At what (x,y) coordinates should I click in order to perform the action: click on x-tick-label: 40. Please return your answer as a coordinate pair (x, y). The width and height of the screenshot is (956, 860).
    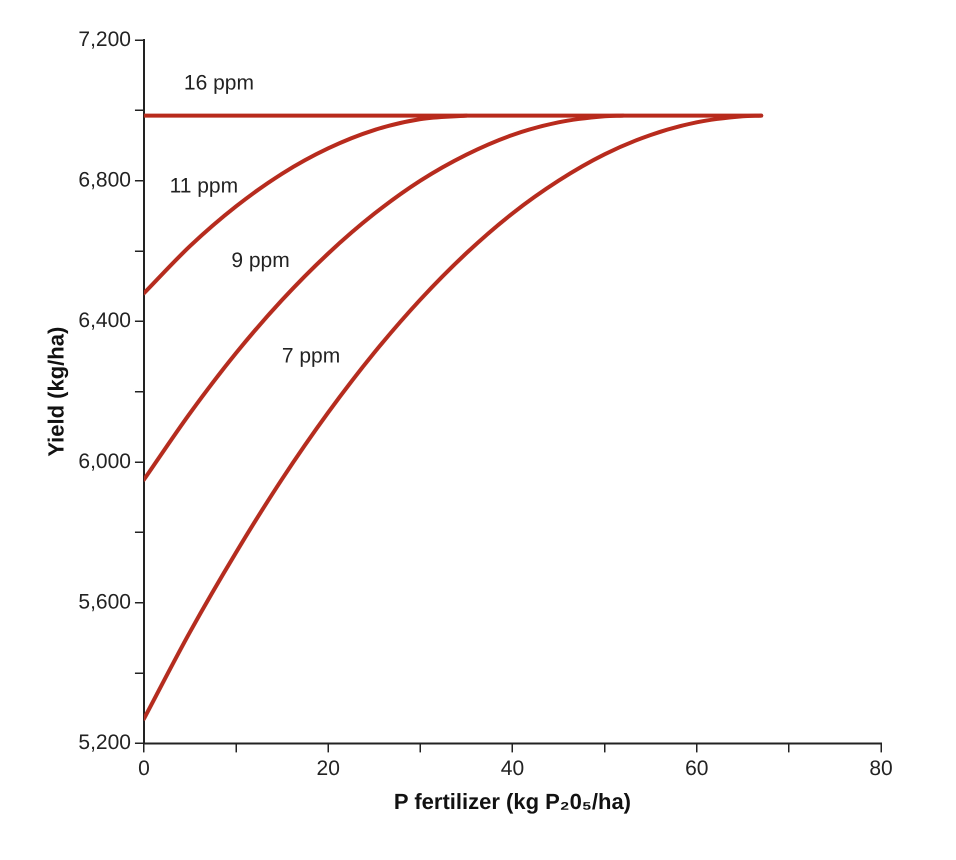
    Looking at the image, I should click on (512, 768).